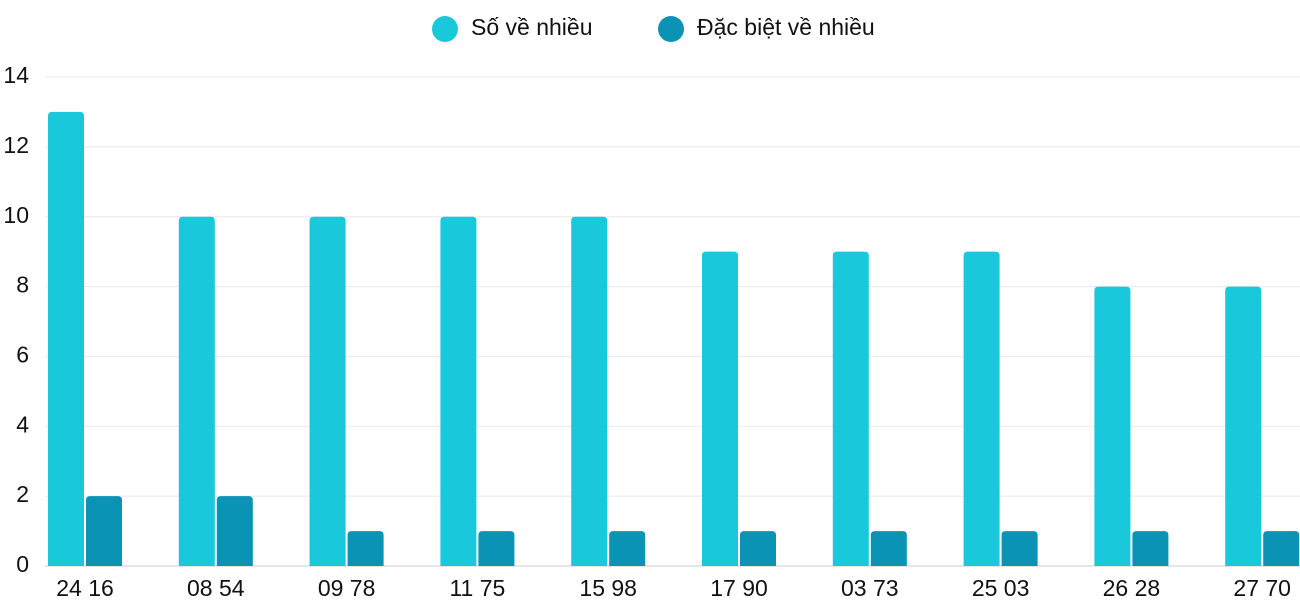  Describe the element at coordinates (22, 285) in the screenshot. I see `y-tick-label: 8` at that location.